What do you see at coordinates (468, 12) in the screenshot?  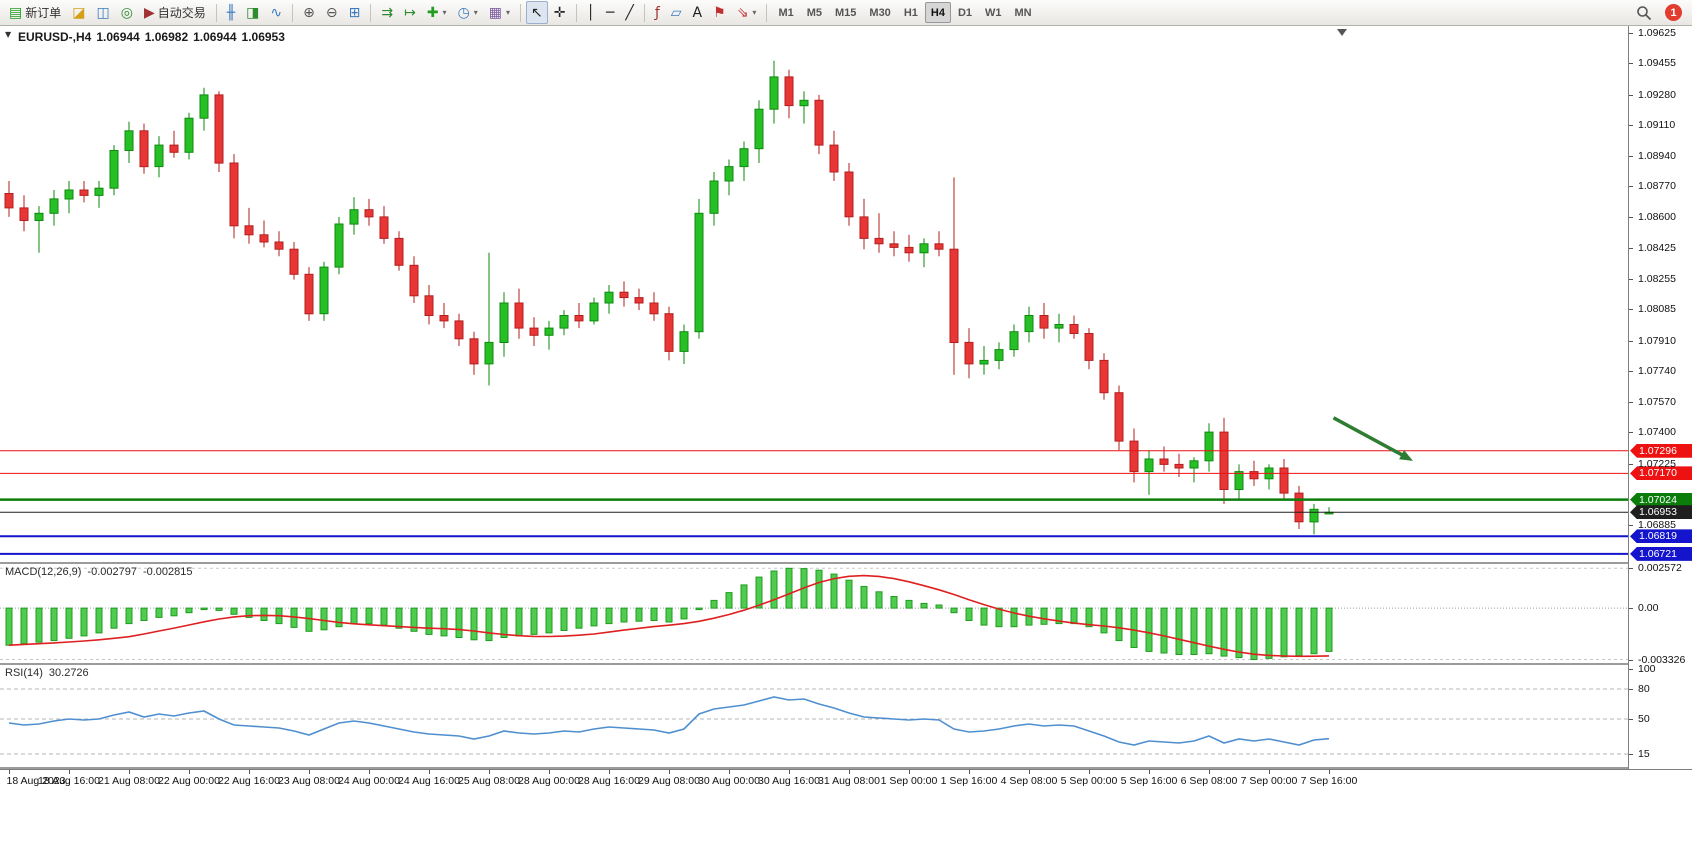 I see `periods-button: ◷ ▾` at bounding box center [468, 12].